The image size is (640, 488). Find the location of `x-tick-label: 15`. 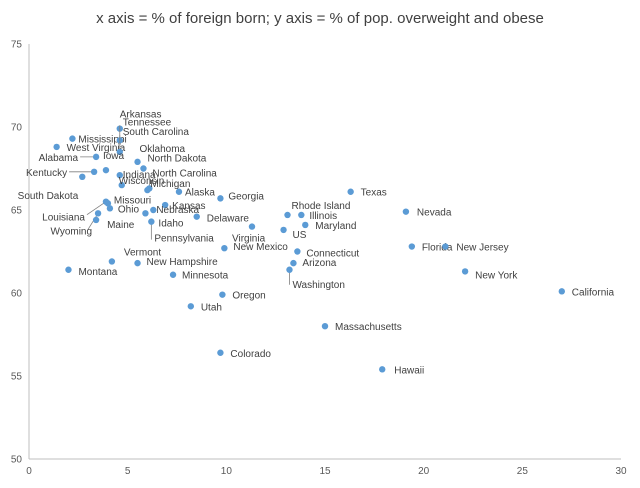

x-tick-label: 15 is located at coordinates (325, 471).